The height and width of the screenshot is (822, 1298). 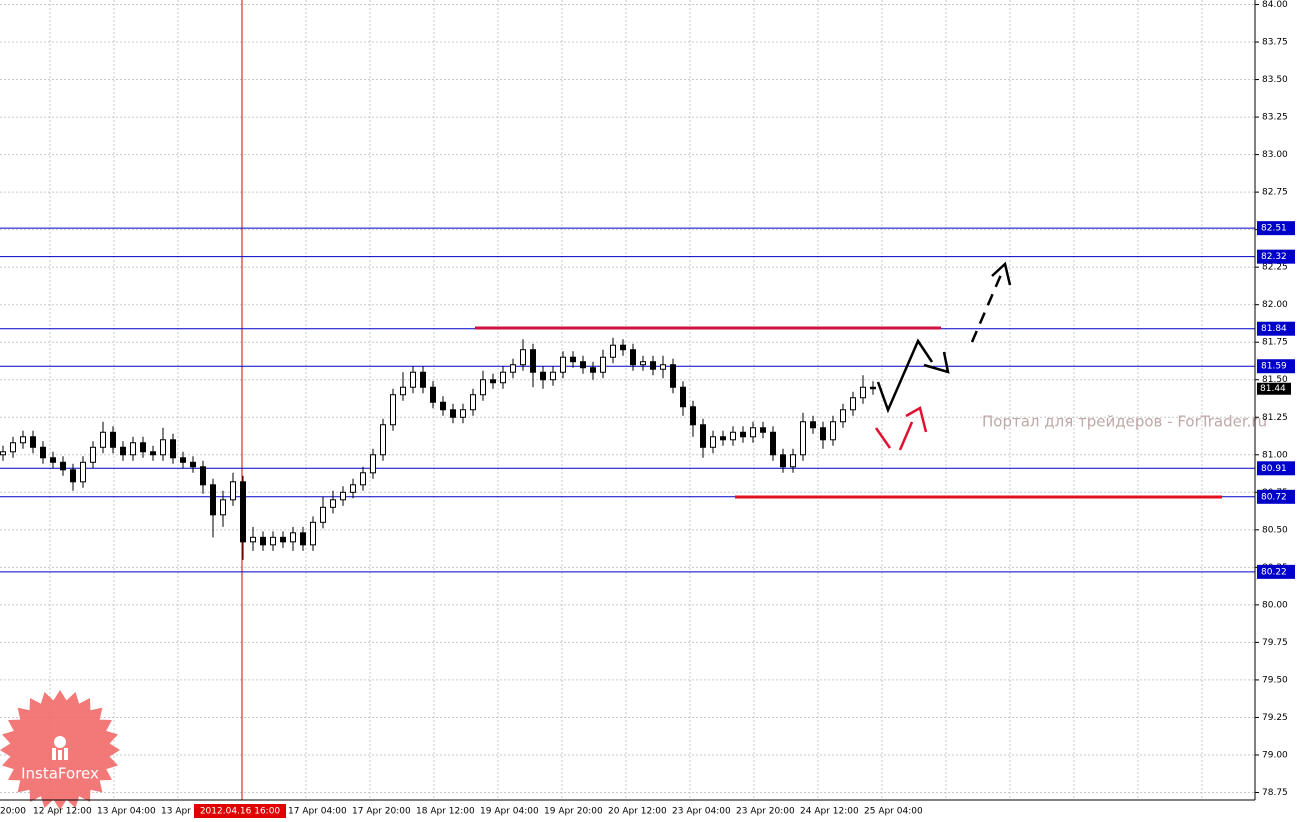 I want to click on x-tick-label: 24 Apr 12:00, so click(x=829, y=812).